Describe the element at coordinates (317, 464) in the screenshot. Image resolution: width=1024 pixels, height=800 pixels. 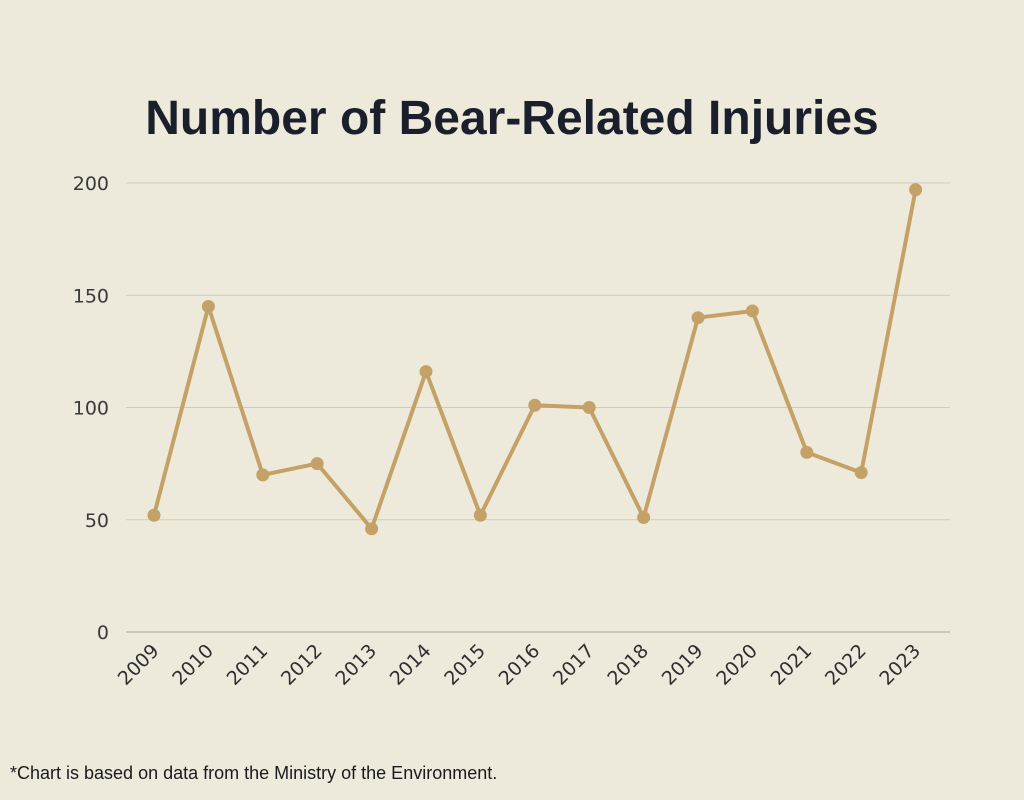
I see `data-point-2012` at that location.